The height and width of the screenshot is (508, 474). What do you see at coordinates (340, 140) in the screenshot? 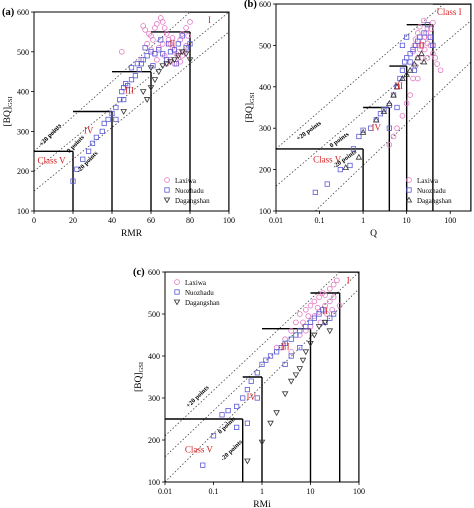
I see `band-label-1: 0 points` at bounding box center [340, 140].